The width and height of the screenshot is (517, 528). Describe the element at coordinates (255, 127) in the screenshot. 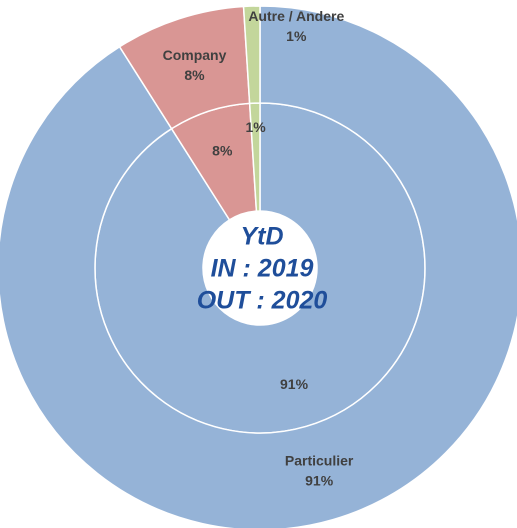

I see `inner-value-label: 1%` at that location.